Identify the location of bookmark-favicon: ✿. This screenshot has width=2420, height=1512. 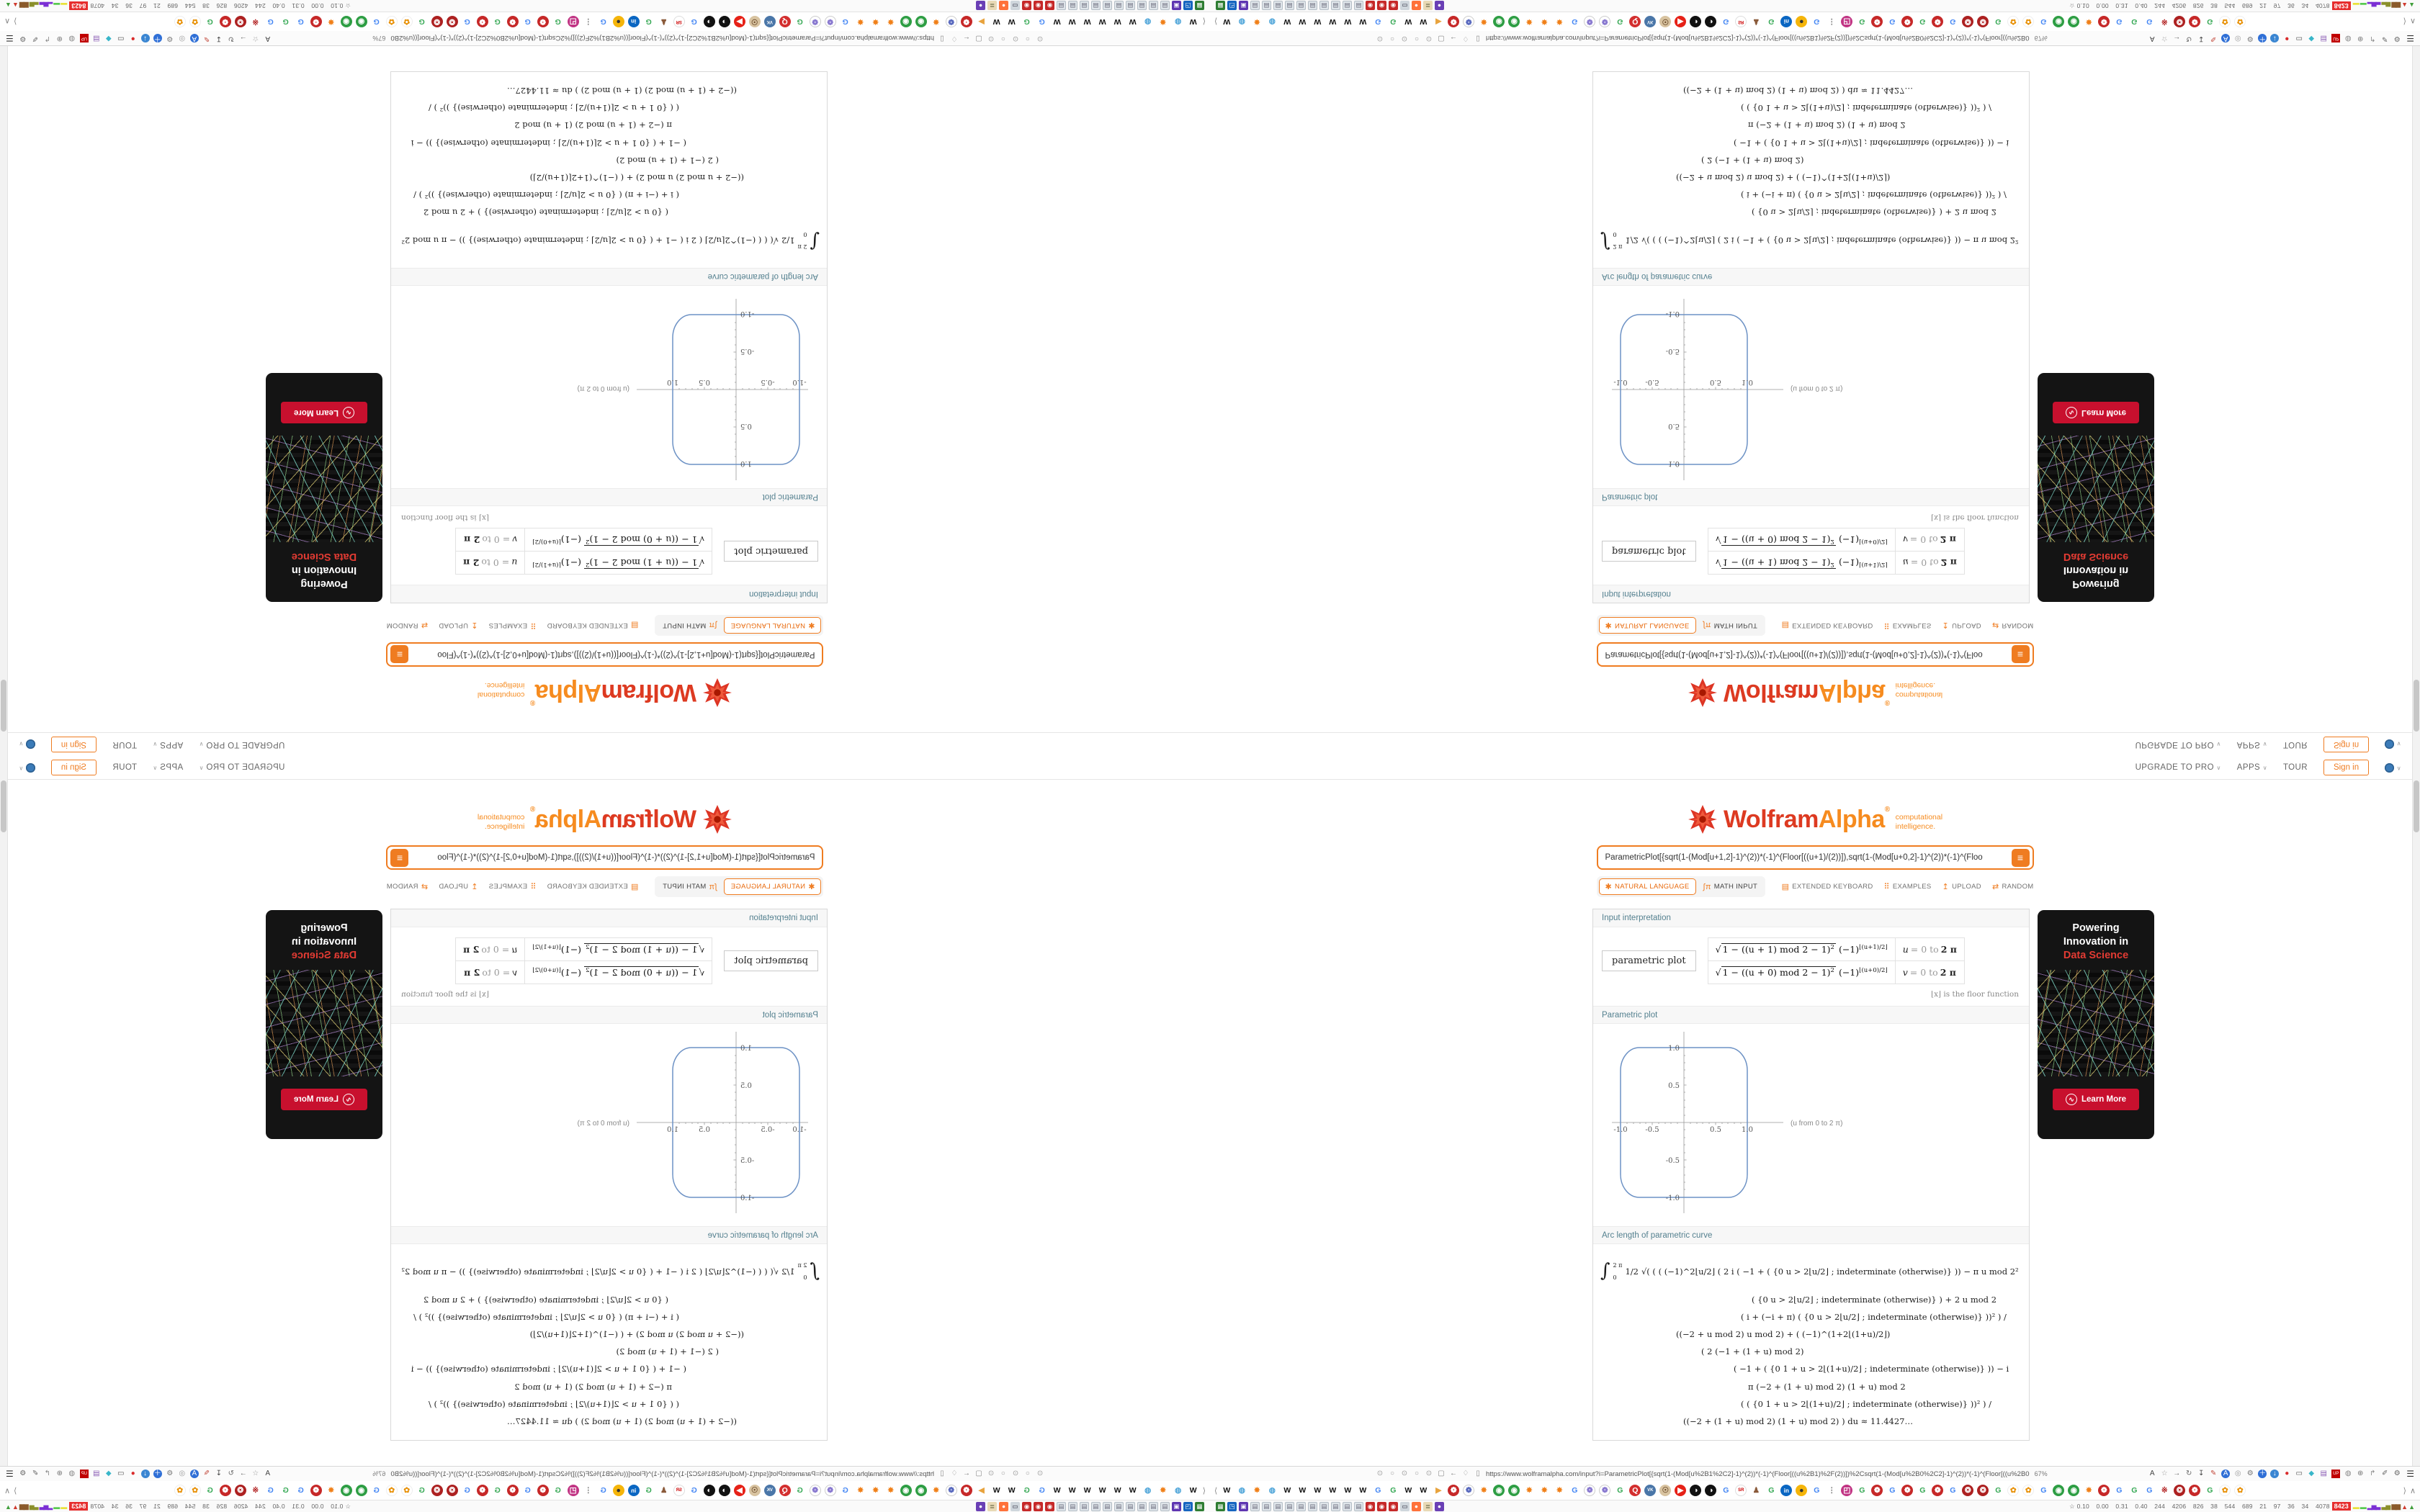
(2013, 1490).